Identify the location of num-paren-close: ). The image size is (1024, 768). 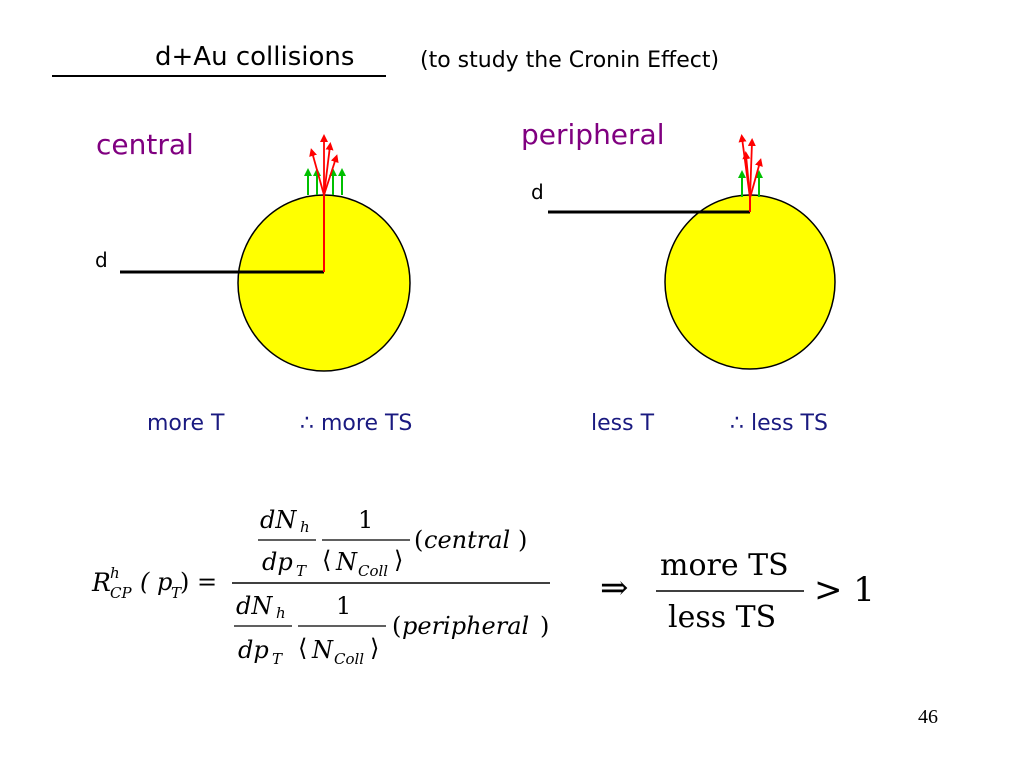
(523, 540).